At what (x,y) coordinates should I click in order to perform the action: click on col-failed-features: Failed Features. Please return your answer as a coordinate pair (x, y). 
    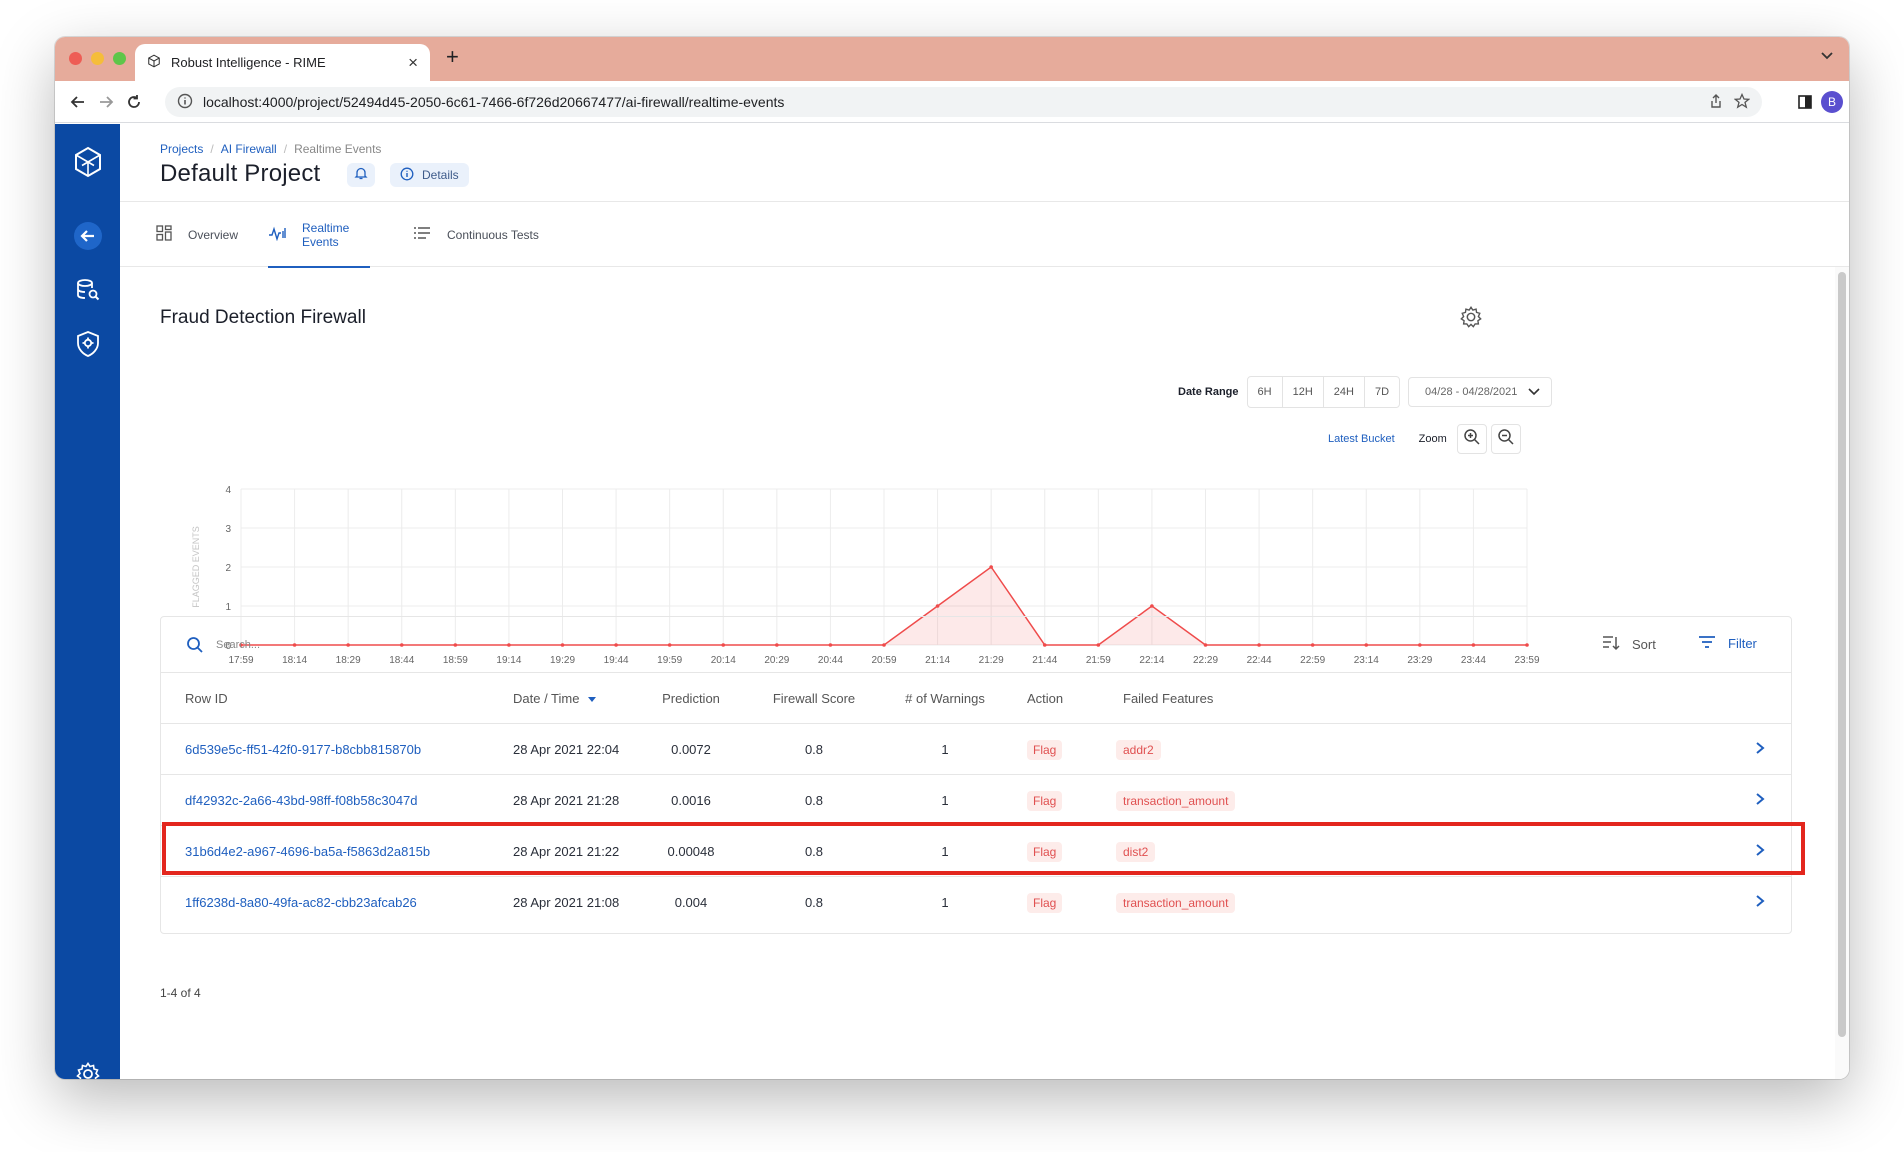
    Looking at the image, I should click on (1168, 698).